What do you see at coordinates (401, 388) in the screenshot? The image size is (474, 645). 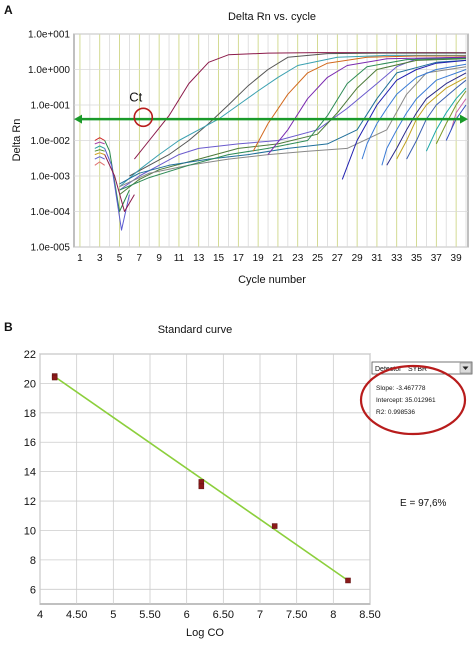 I see `fit-slope: Slope: -3.467778` at bounding box center [401, 388].